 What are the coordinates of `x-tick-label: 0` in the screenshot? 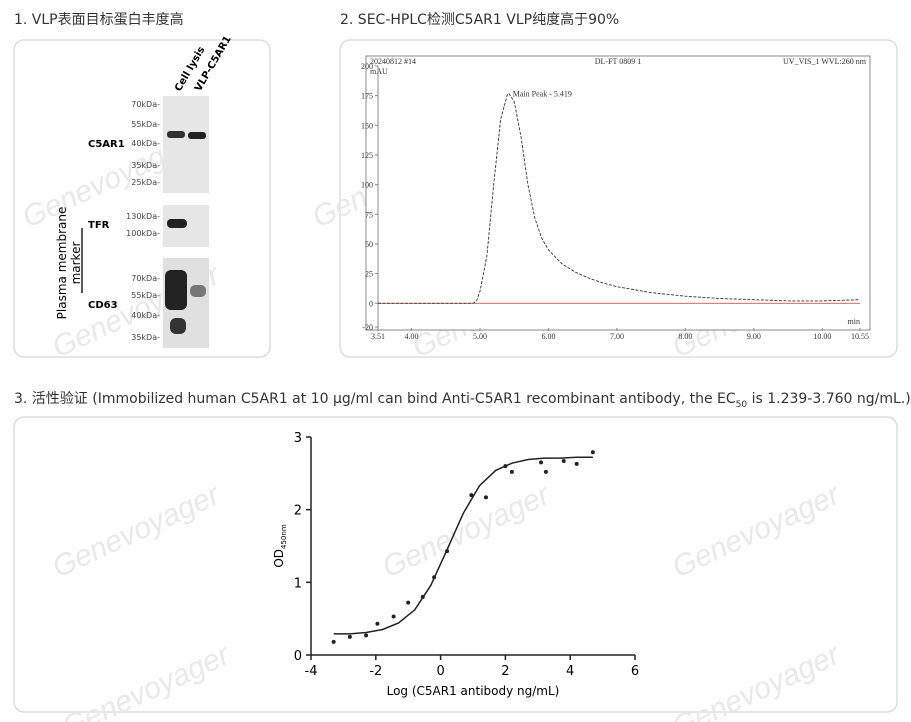 It's located at (440, 671).